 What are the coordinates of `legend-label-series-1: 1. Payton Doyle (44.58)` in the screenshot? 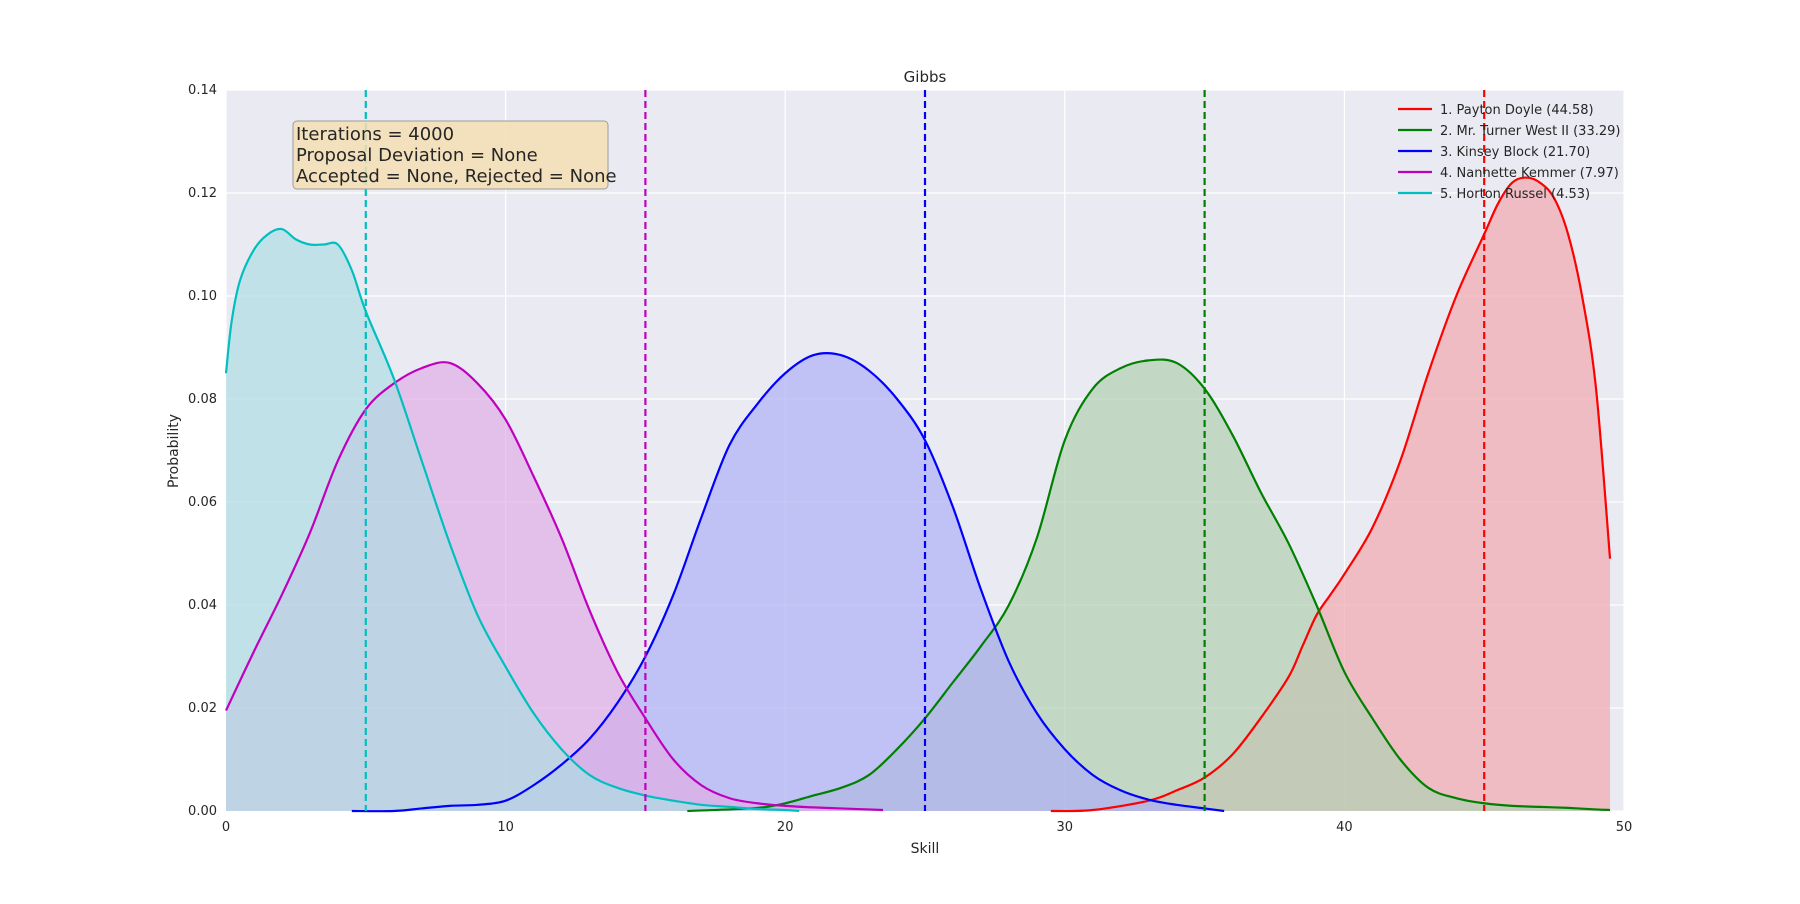 It's located at (1517, 110).